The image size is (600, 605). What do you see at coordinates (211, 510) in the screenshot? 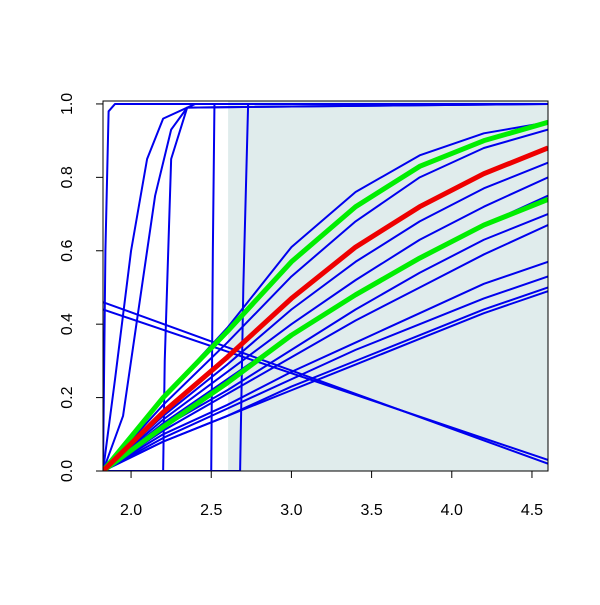
I see `x-tick-label: 2.5` at bounding box center [211, 510].